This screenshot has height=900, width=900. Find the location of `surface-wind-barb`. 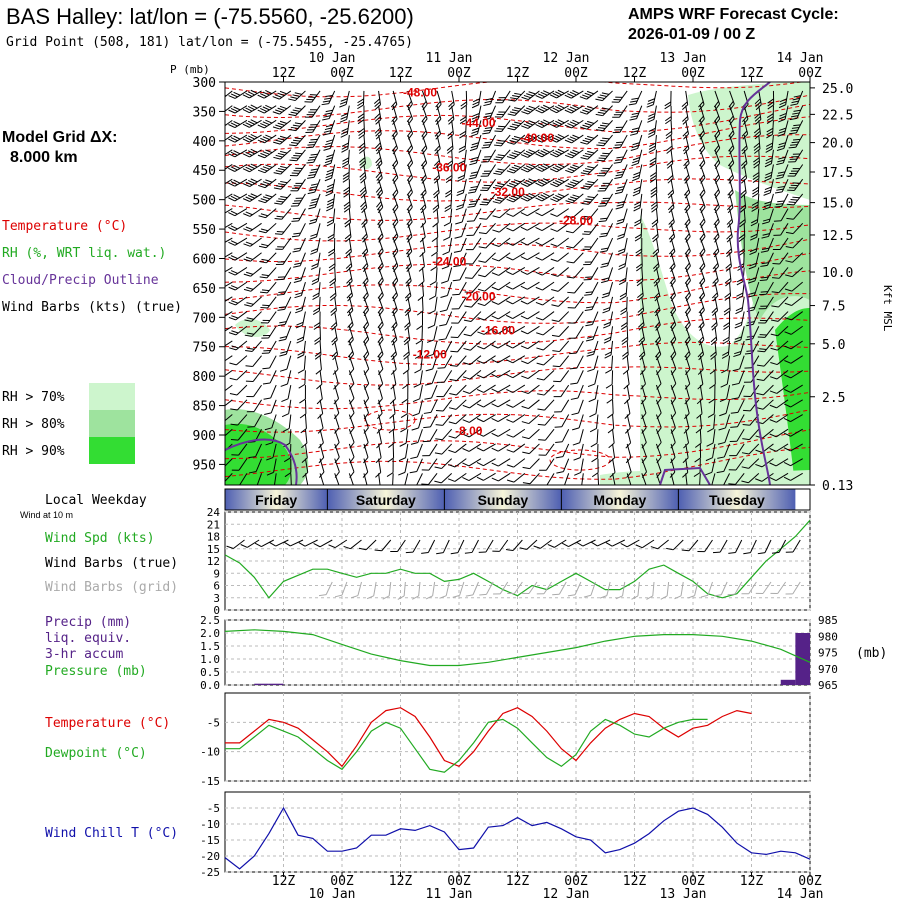

surface-wind-barb is located at coordinates (764, 547).